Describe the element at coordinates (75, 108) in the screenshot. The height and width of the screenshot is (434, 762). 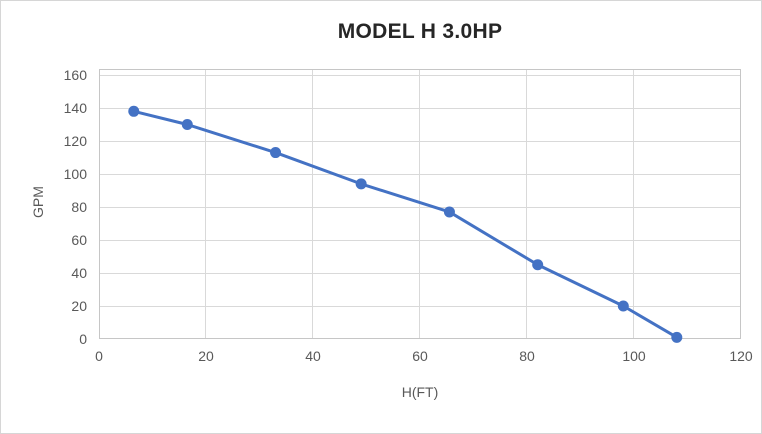
I see `y-tick-label: 140` at that location.